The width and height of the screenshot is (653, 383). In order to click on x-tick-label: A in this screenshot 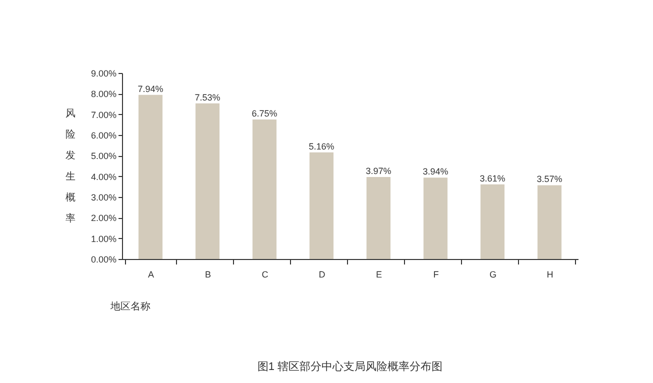, I will do `click(151, 275)`.